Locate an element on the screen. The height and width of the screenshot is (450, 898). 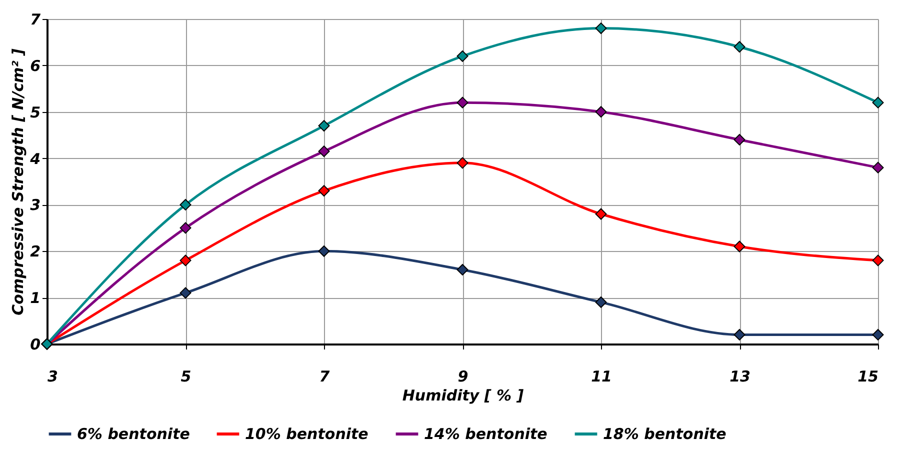
x-tick-label: 13 is located at coordinates (740, 377).